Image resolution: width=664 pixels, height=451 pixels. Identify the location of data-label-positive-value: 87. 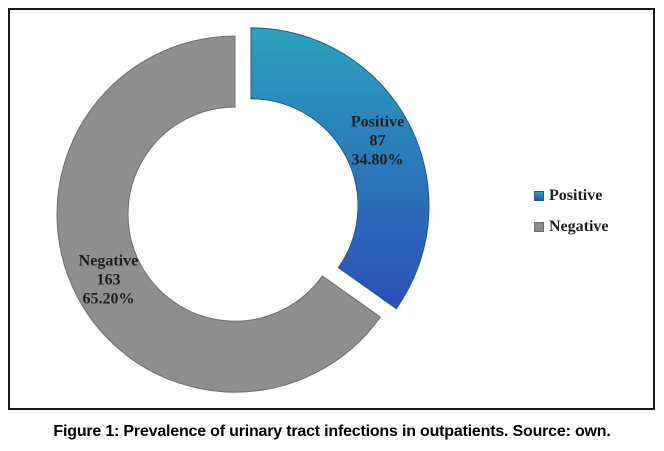
(378, 140).